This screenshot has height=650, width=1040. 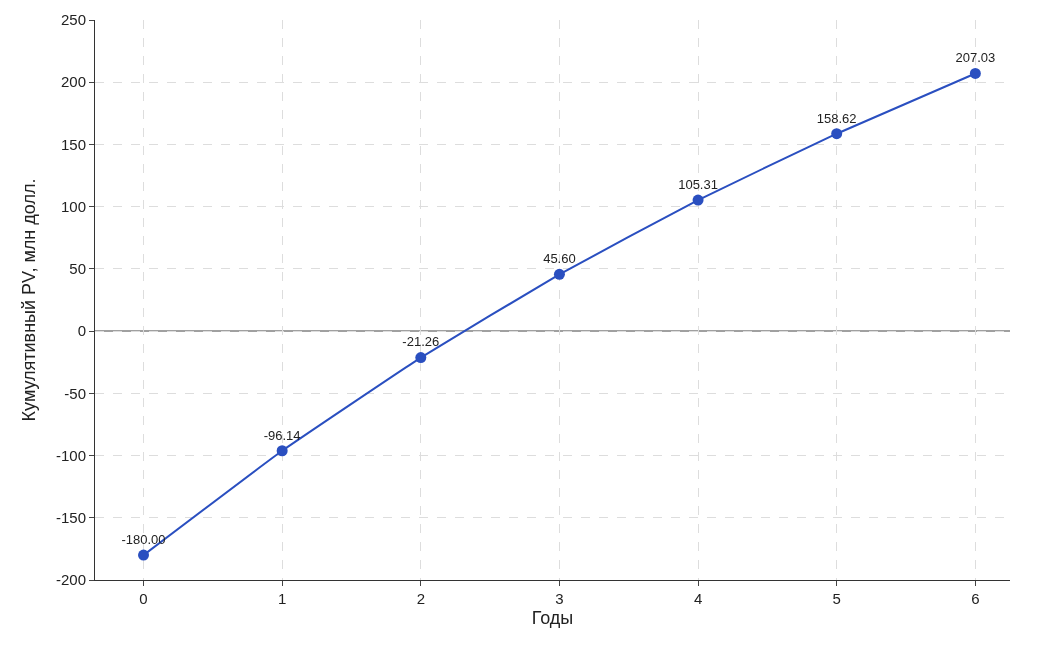 What do you see at coordinates (81, 331) in the screenshot?
I see `y-tick-label: 0` at bounding box center [81, 331].